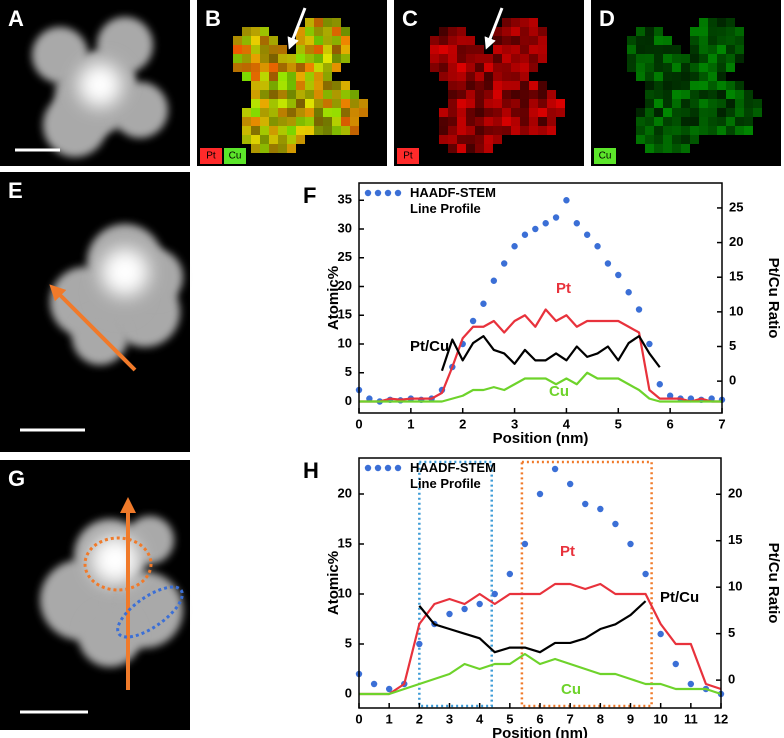 This screenshot has width=784, height=738. Describe the element at coordinates (410, 18) in the screenshot. I see `panel-label: C` at that location.